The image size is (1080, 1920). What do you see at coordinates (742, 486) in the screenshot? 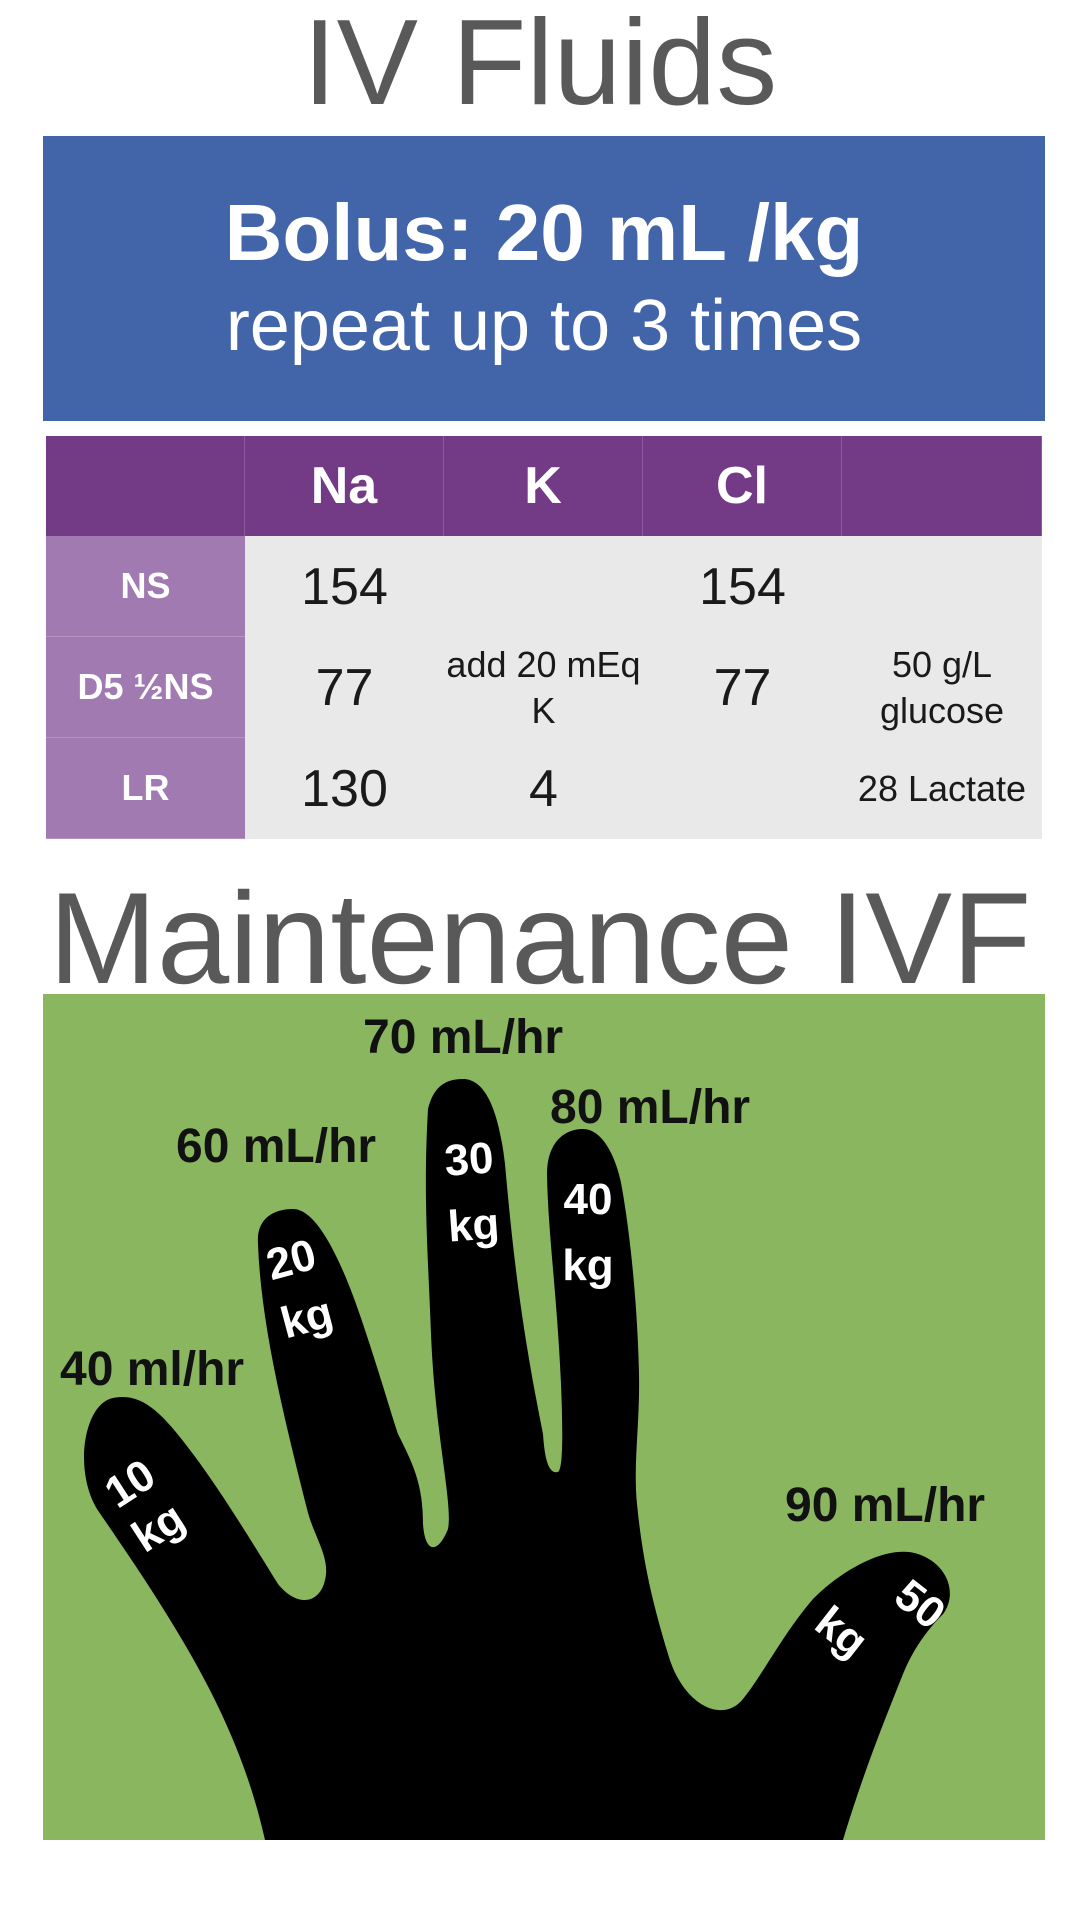
I see `table-header-cl: Cl` at bounding box center [742, 486].